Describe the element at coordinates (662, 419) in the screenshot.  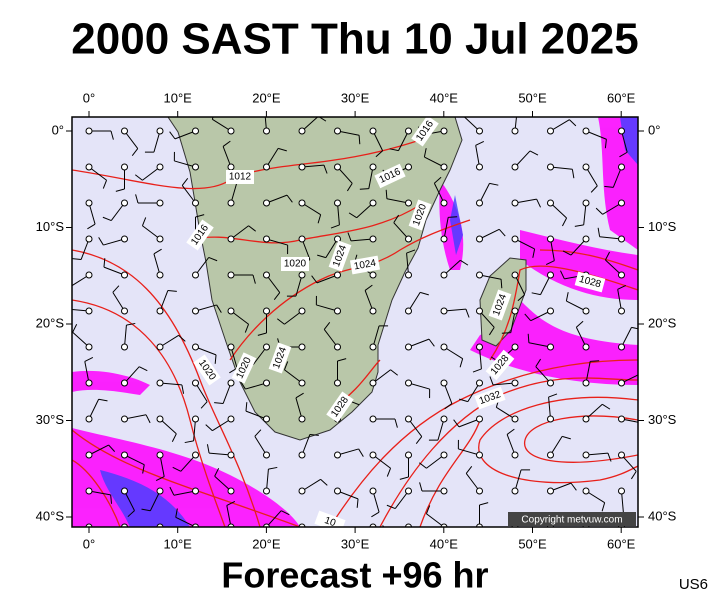
I see `lat-label: 30°S` at that location.